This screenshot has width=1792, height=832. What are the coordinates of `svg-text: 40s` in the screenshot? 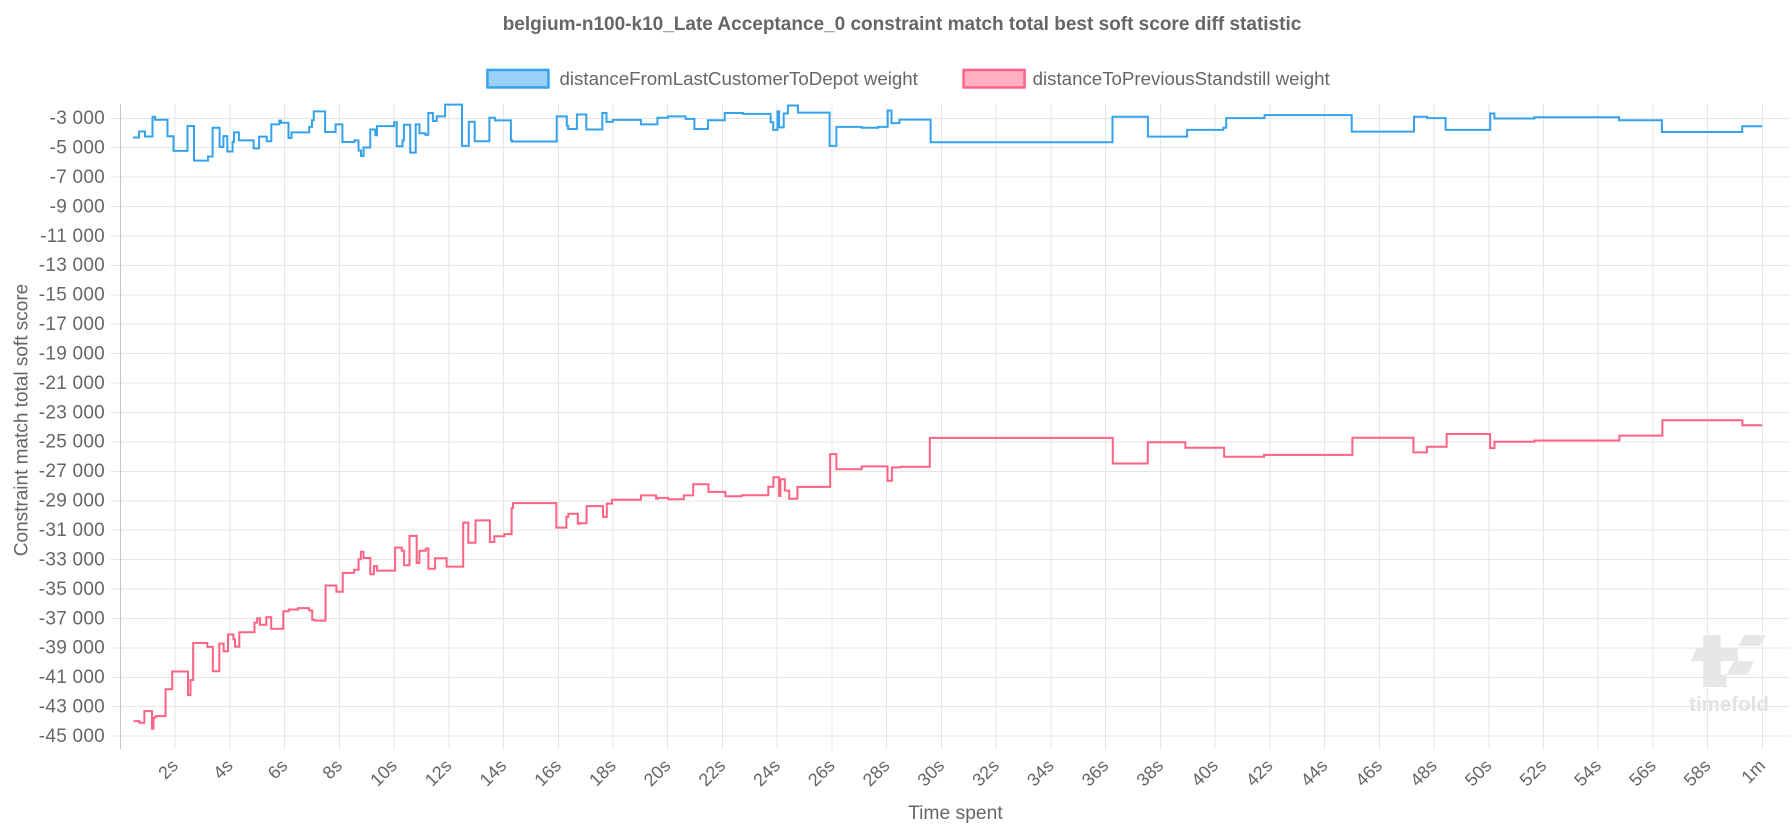 It's located at (1204, 772).